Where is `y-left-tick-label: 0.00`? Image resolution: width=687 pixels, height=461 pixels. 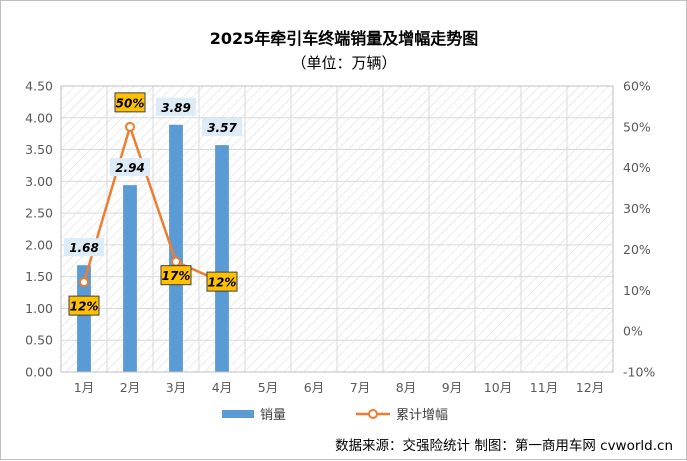 y-left-tick-label: 0.00 is located at coordinates (39, 372).